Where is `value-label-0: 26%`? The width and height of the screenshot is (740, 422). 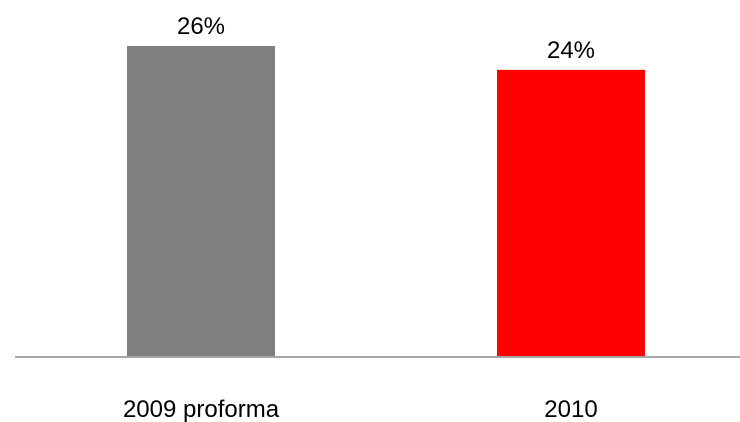
value-label-0: 26% is located at coordinates (201, 26).